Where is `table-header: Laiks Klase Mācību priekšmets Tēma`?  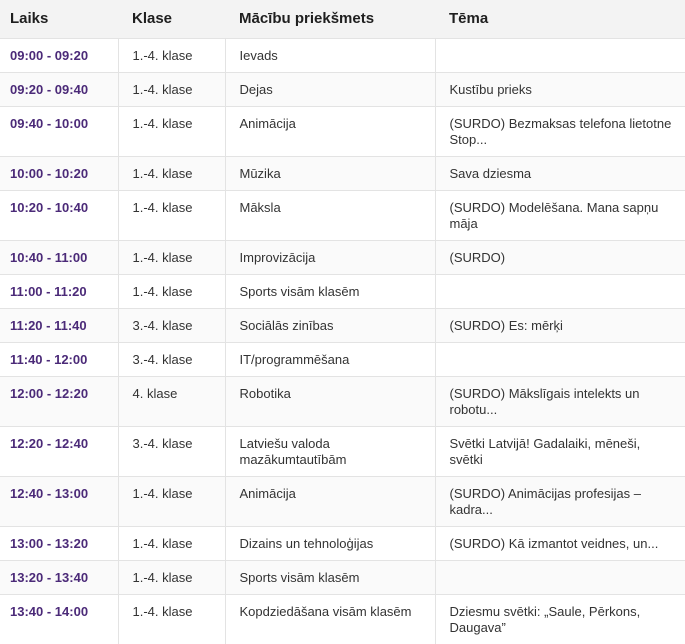 table-header: Laiks Klase Mācību priekšmets Tēma is located at coordinates (342, 19).